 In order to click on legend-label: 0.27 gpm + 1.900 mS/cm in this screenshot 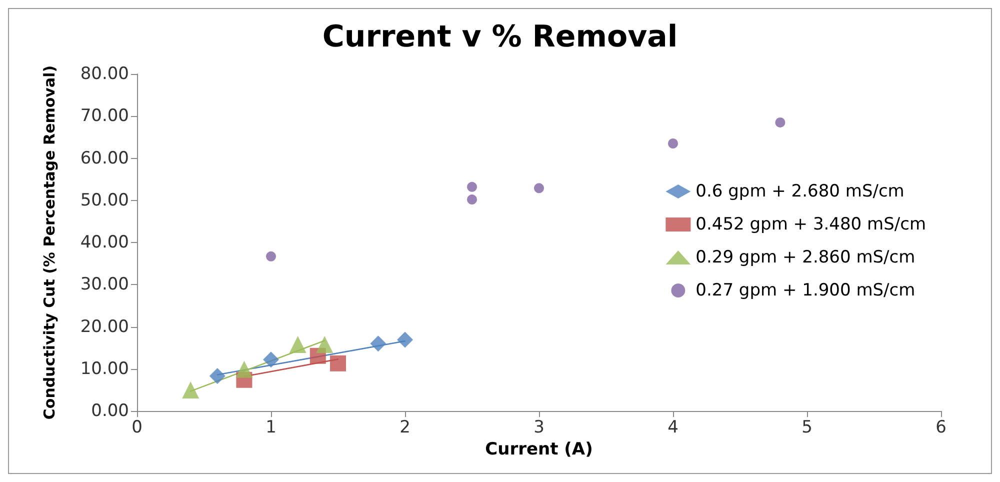, I will do `click(806, 290)`.